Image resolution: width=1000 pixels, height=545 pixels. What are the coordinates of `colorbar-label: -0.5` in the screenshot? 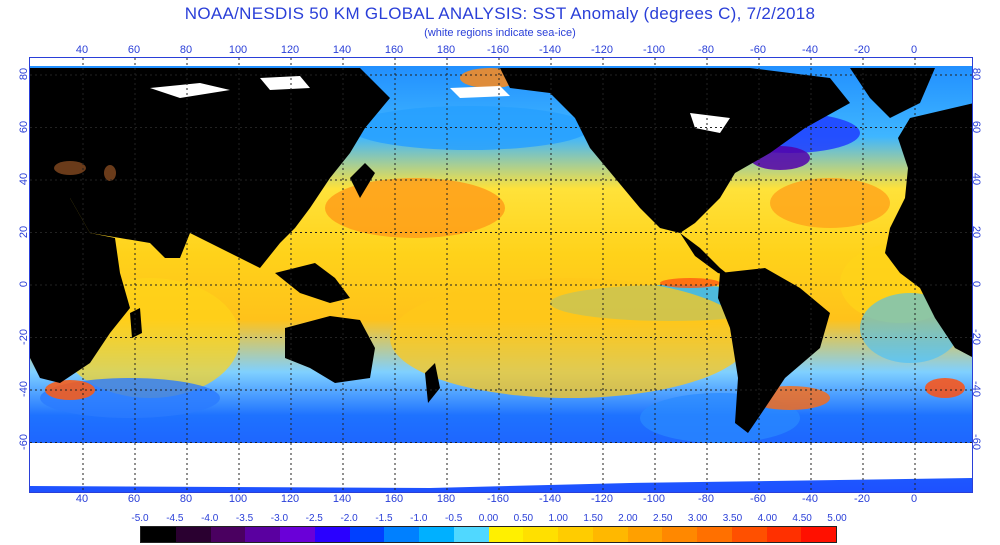 It's located at (454, 518).